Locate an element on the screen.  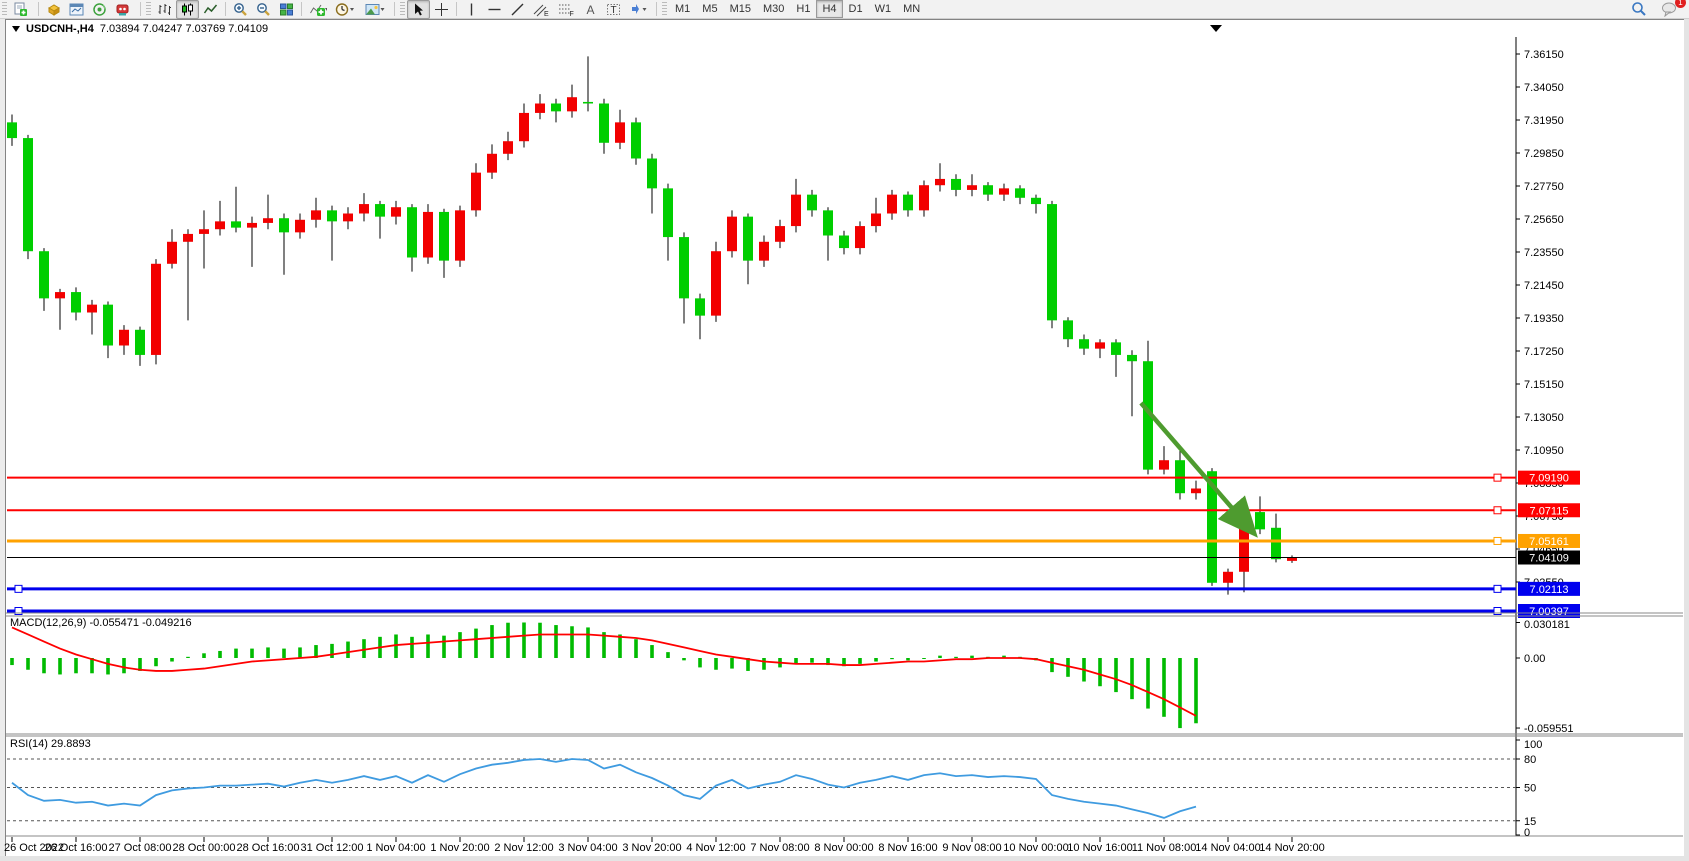
timeframe-button-M30: M30 is located at coordinates (773, 9).